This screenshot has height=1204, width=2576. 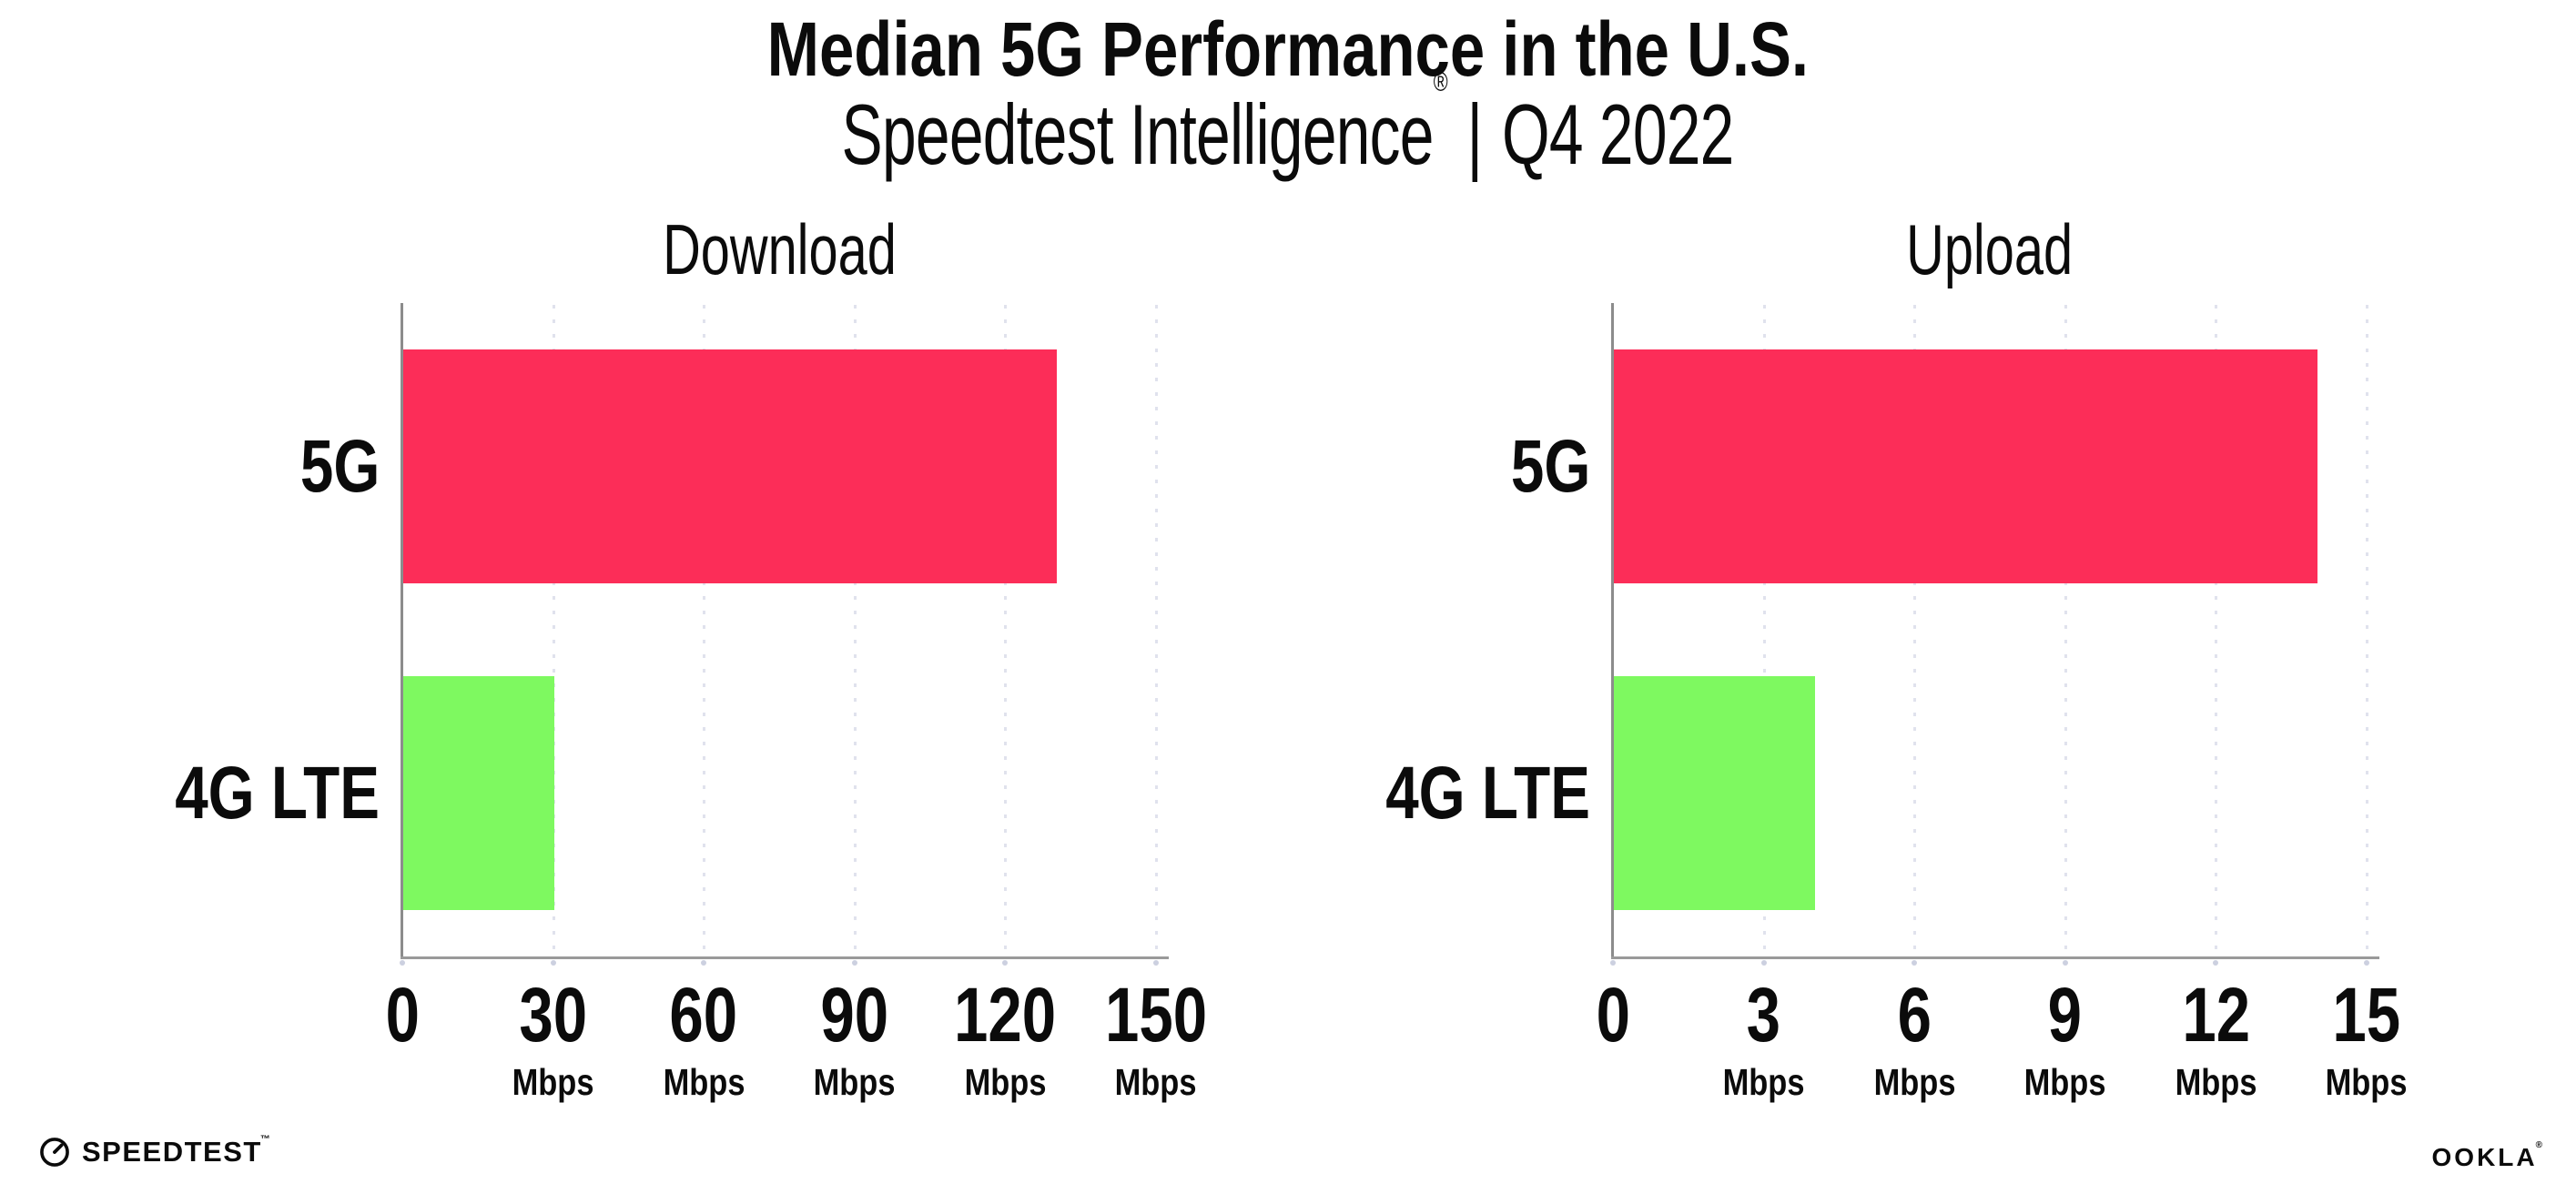 I want to click on ookla-logo: OOKLA®, so click(x=2489, y=1155).